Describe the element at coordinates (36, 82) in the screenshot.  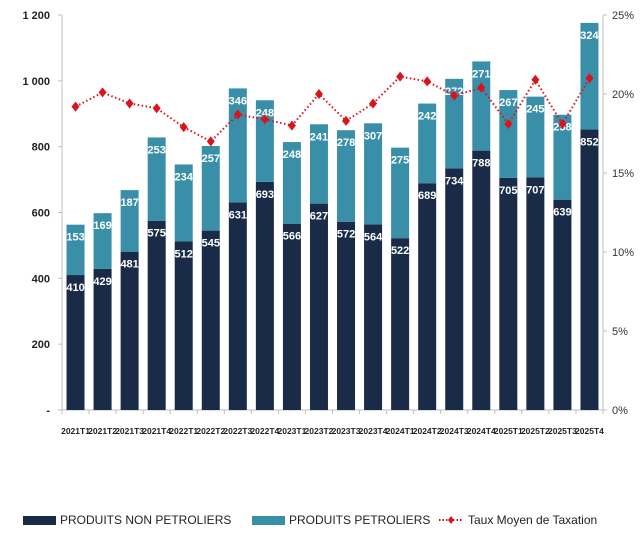
I see `y-tick-label-left: 1 000` at that location.